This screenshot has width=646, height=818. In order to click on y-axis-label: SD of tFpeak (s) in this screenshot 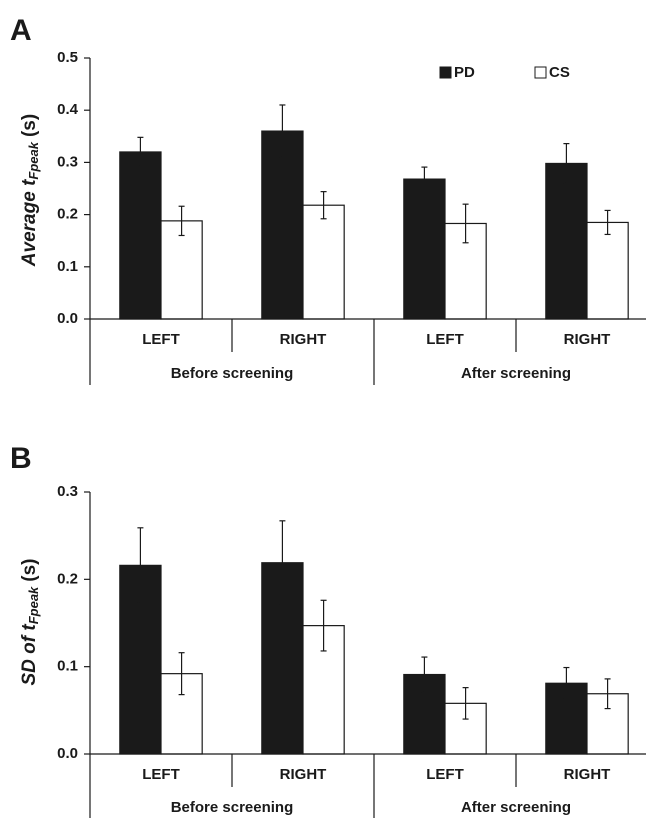, I will do `click(30, 621)`.